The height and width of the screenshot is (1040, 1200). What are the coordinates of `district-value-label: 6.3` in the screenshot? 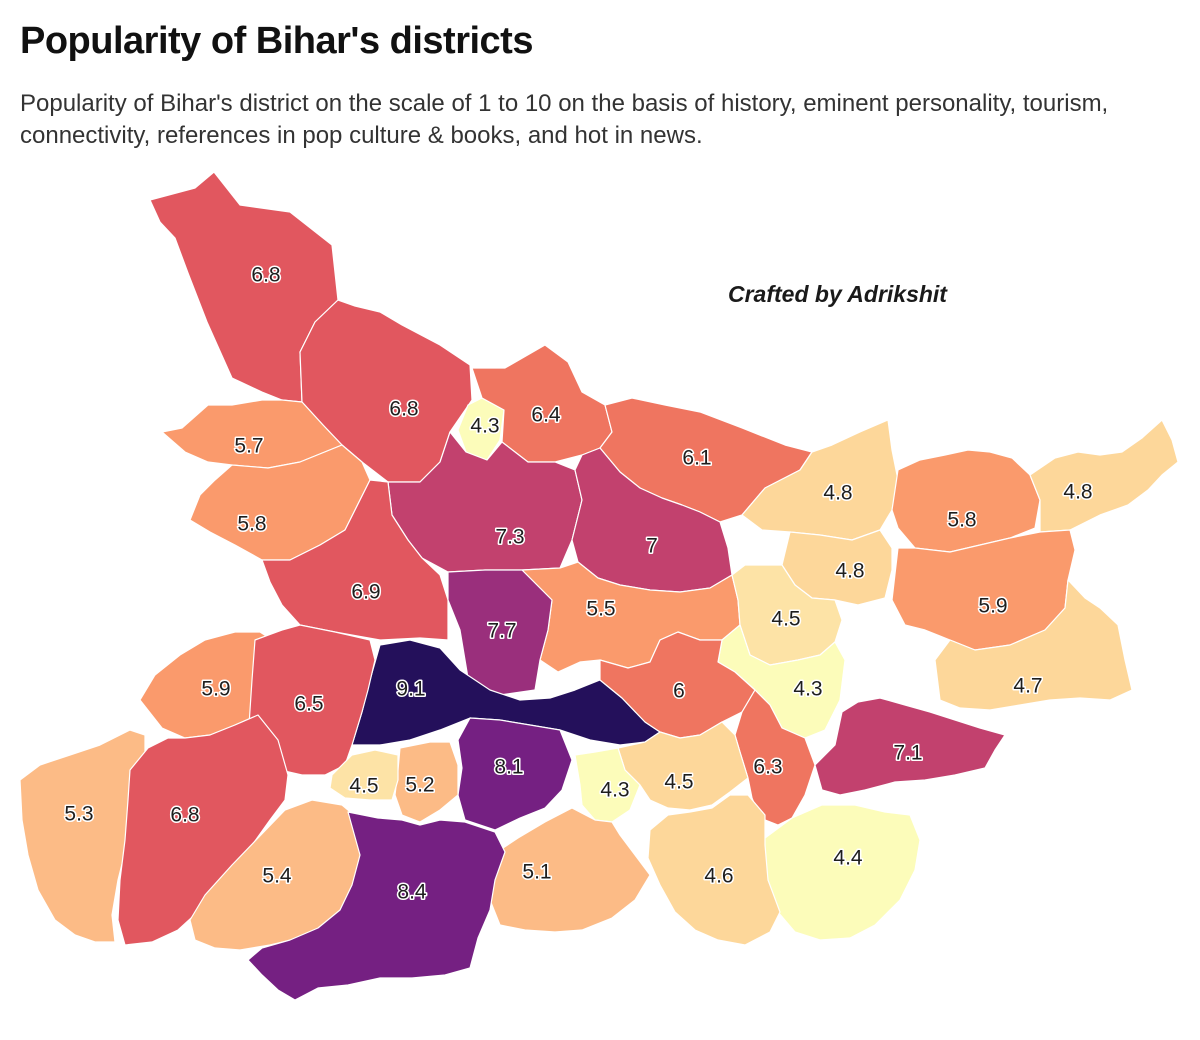 It's located at (767, 767).